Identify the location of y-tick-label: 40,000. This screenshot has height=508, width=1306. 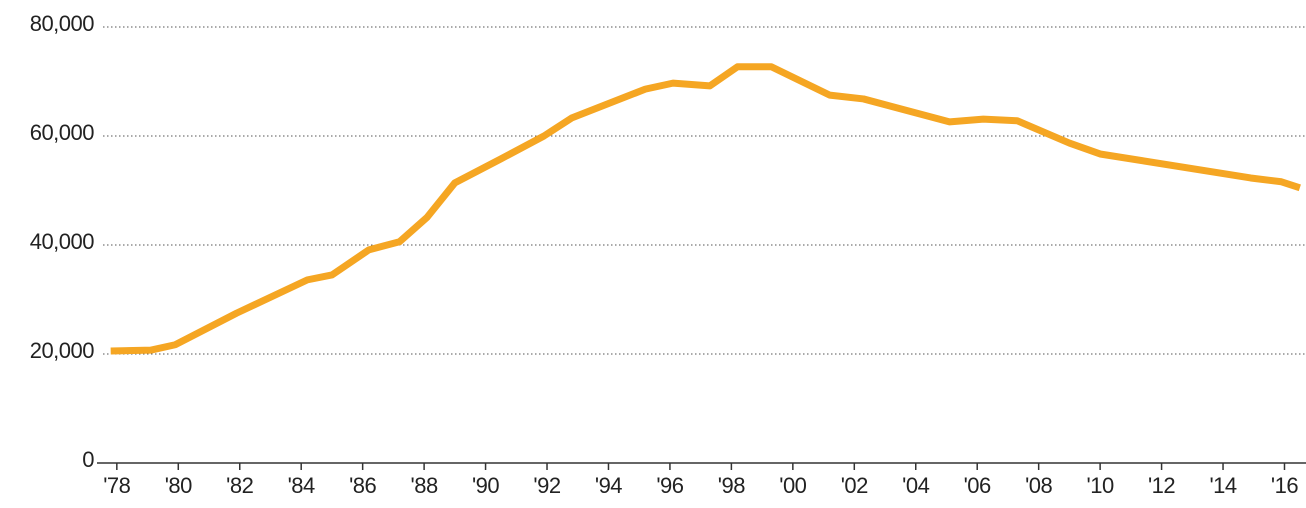
(62, 241).